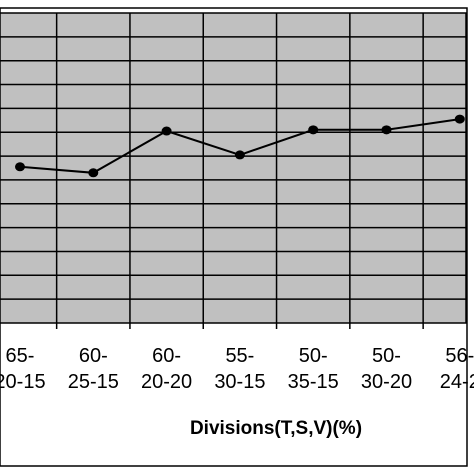 The height and width of the screenshot is (474, 474). Describe the element at coordinates (386, 369) in the screenshot. I see `x-tick-label: 50- 30-20` at that location.